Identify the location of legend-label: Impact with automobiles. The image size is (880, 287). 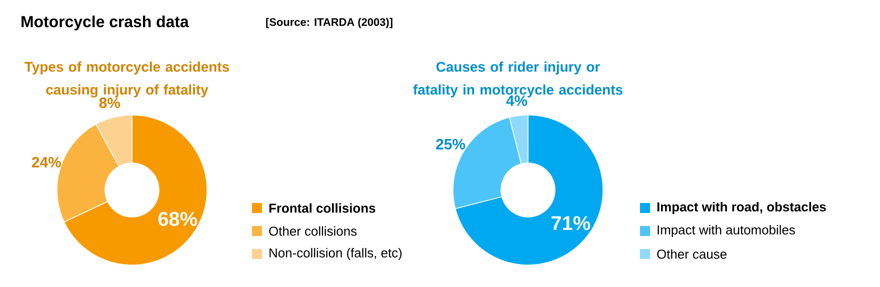
(726, 231).